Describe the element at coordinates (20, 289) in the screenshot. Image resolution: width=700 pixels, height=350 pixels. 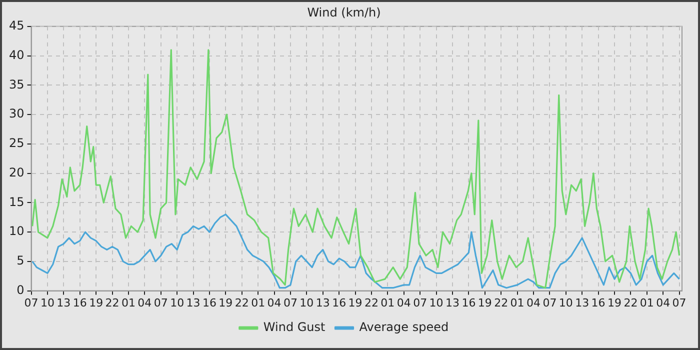
I see `y-tick-label: 0` at that location.